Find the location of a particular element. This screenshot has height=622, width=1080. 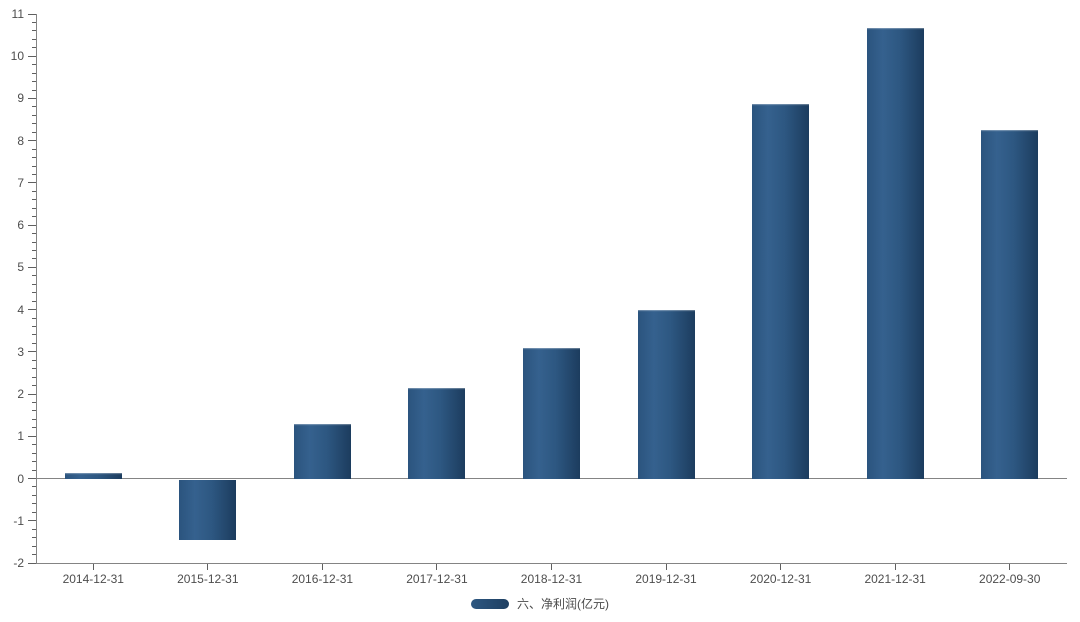

x-axis-line is located at coordinates (551, 563).